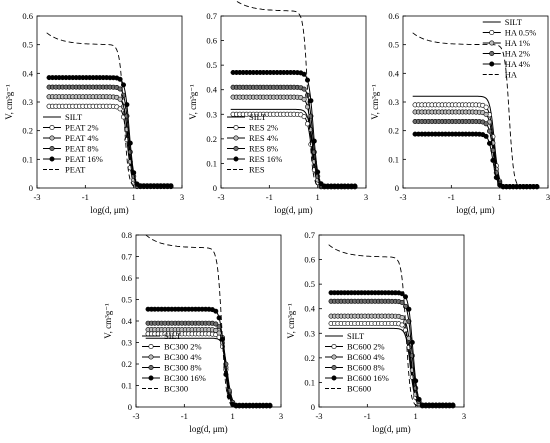  Describe the element at coordinates (366, 368) in the screenshot. I see `legend-label: BC600 8%` at that location.